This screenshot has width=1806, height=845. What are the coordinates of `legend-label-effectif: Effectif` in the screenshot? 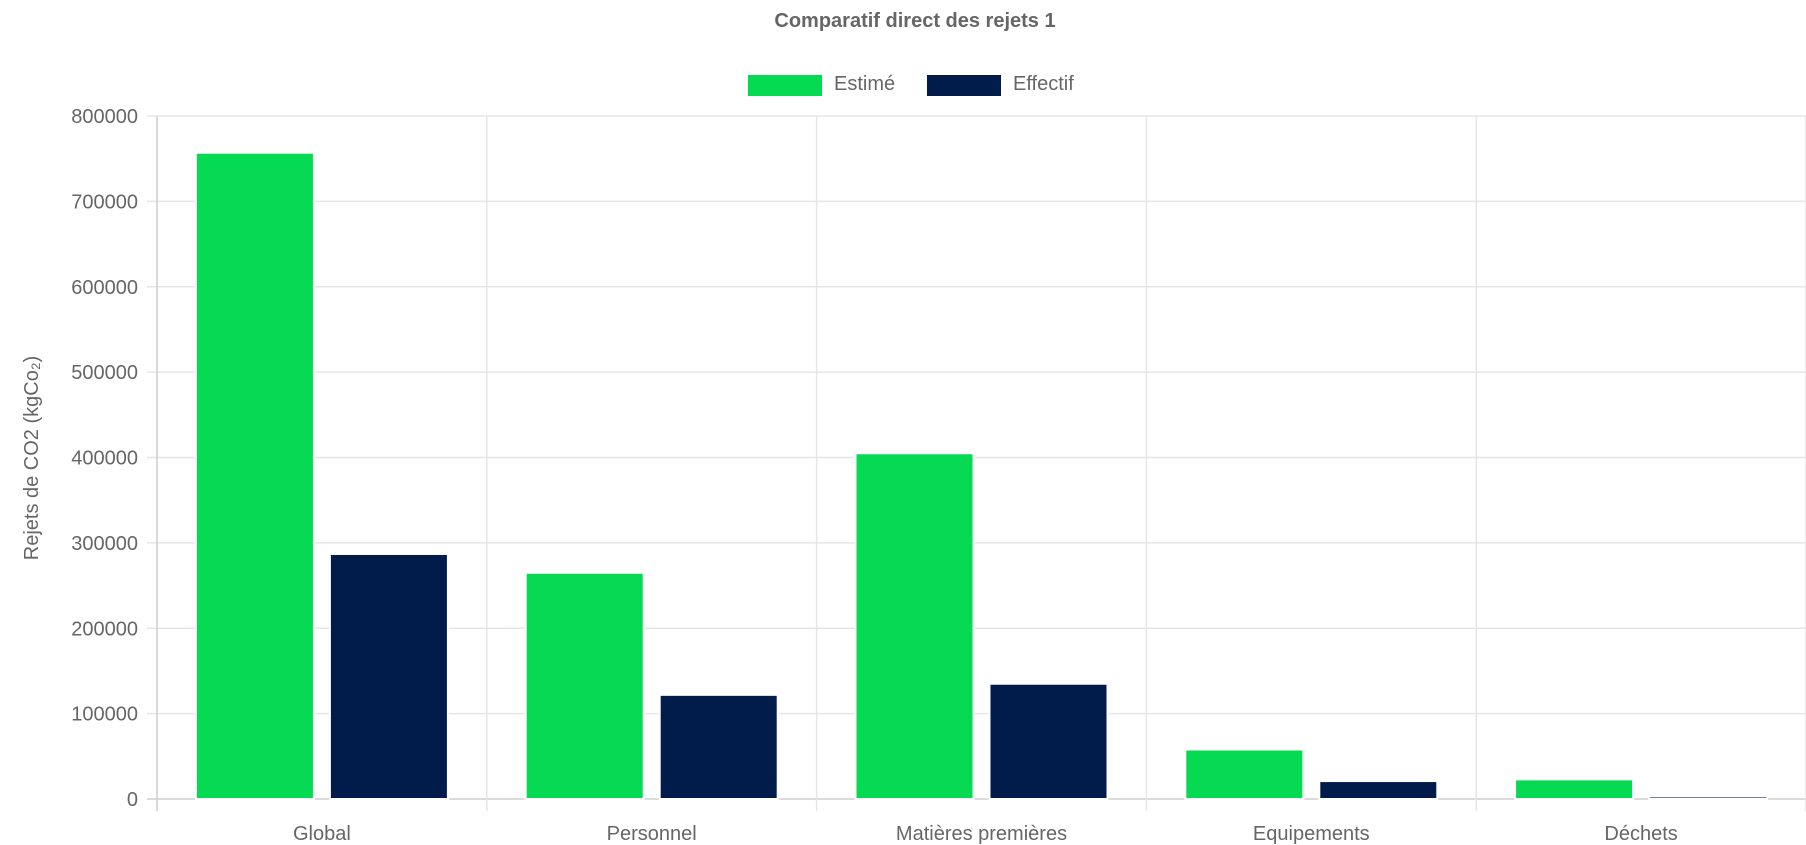 It's located at (1043, 84).